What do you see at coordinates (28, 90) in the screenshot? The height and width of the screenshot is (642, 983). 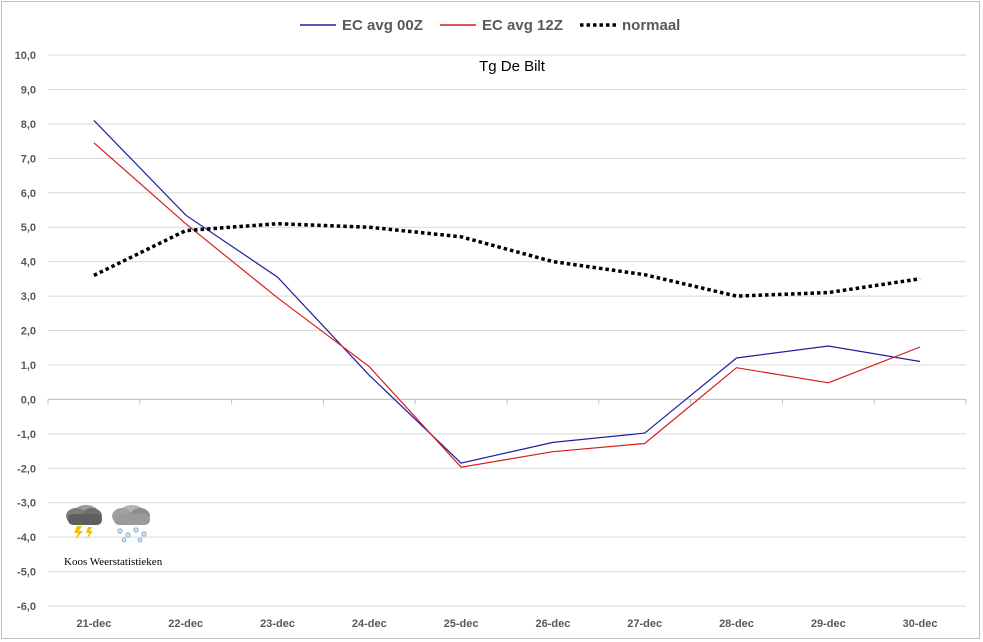 I see `y-tick-label: 9,0` at bounding box center [28, 90].